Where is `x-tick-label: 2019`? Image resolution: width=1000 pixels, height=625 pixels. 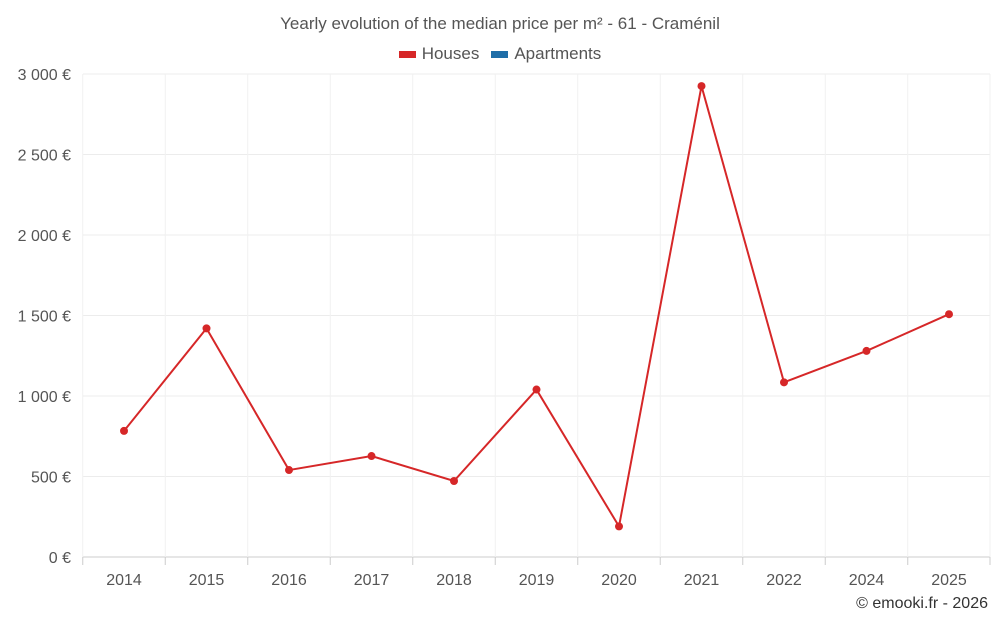
x-tick-label: 2019 is located at coordinates (537, 580).